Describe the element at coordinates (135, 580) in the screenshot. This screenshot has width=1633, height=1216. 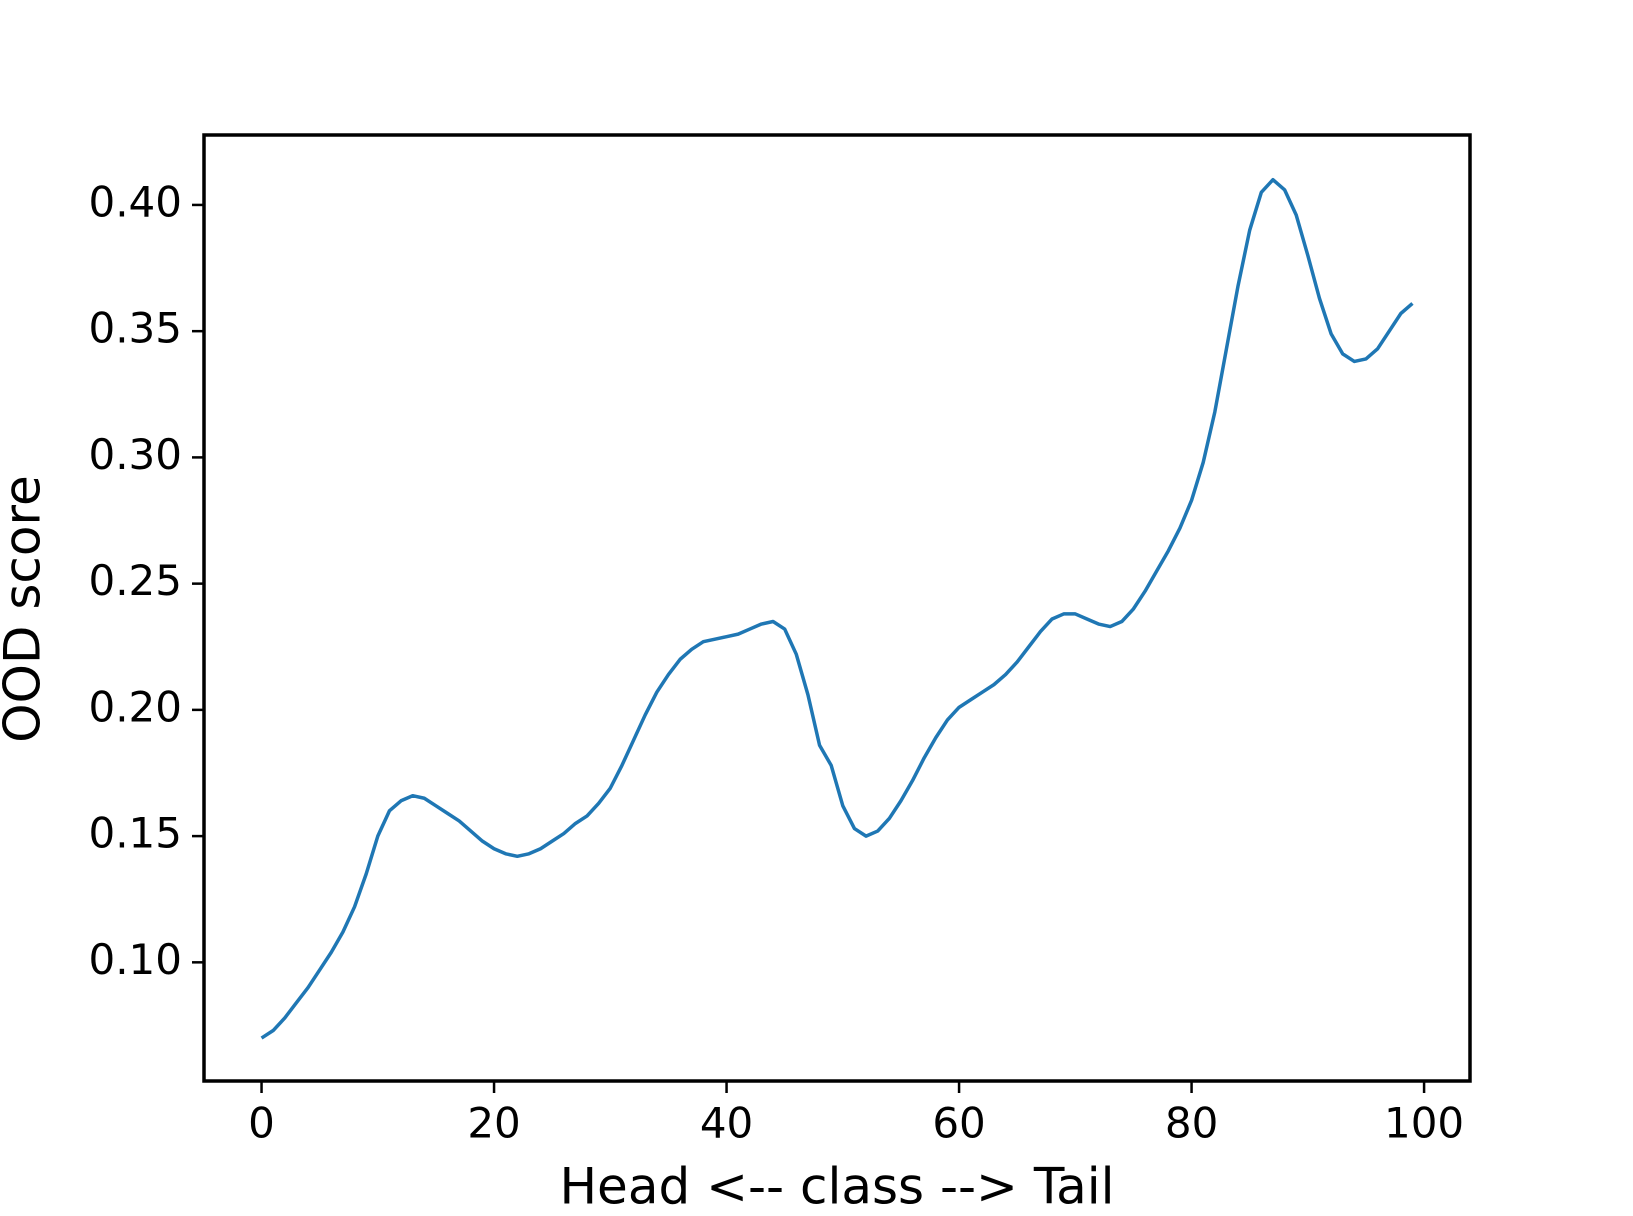
I see `y-tick-label: 0.25` at that location.